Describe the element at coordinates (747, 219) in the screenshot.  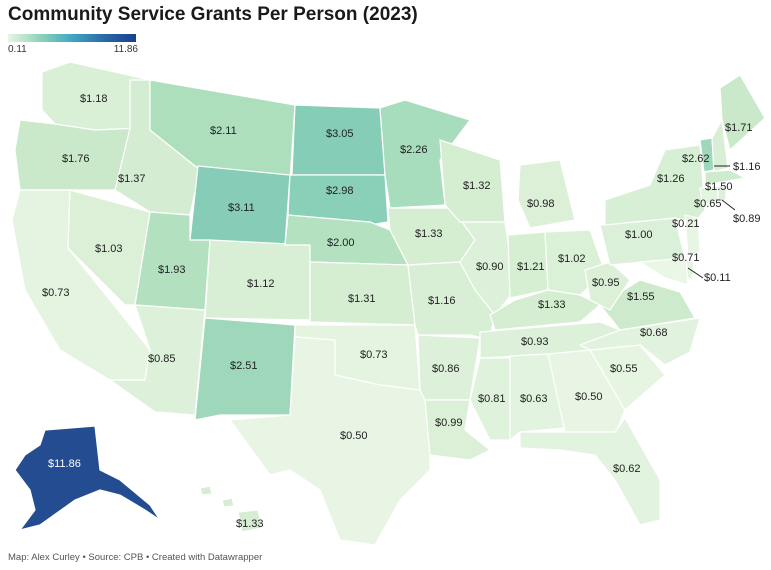
I see `label-ri: $0.89` at that location.